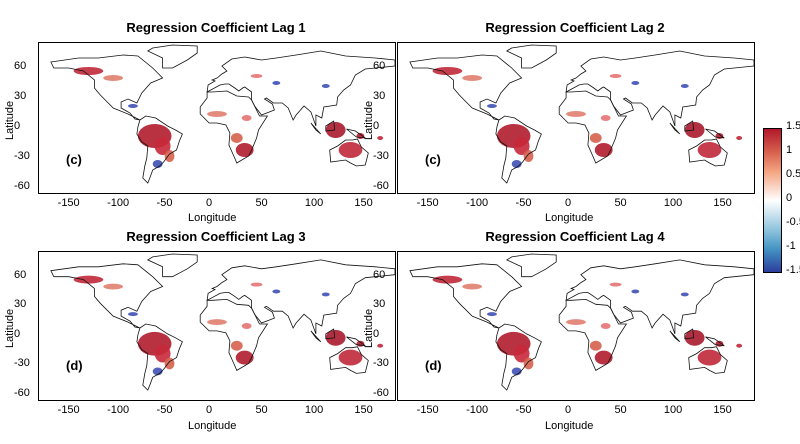 This screenshot has width=800, height=444. I want to click on panel-title: Regression Coefficient Lag 4, so click(575, 236).